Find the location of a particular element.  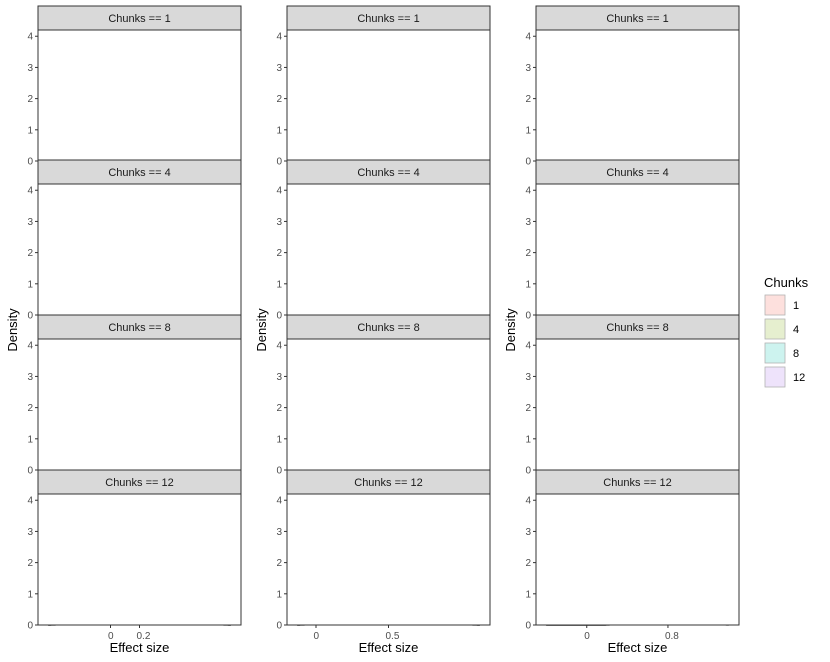

x-tick-label: 0.2 is located at coordinates (144, 636).